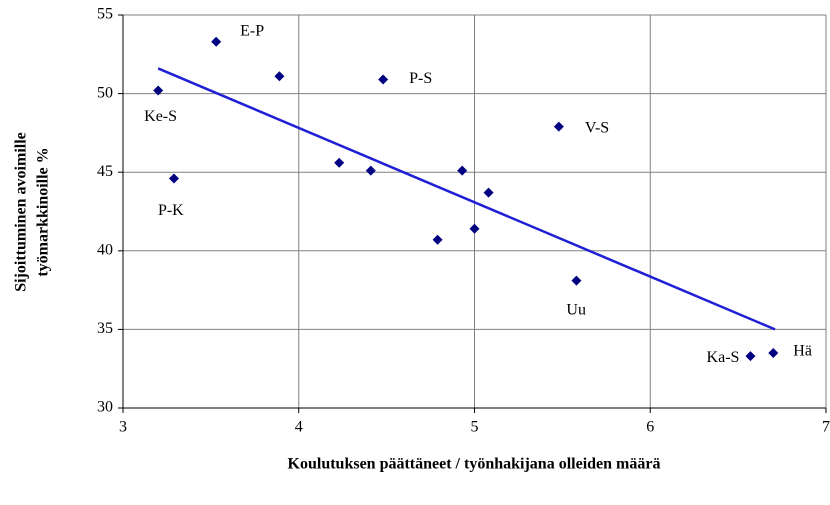 This screenshot has width=830, height=505. Describe the element at coordinates (252, 30) in the screenshot. I see `point-label: E-P` at that location.